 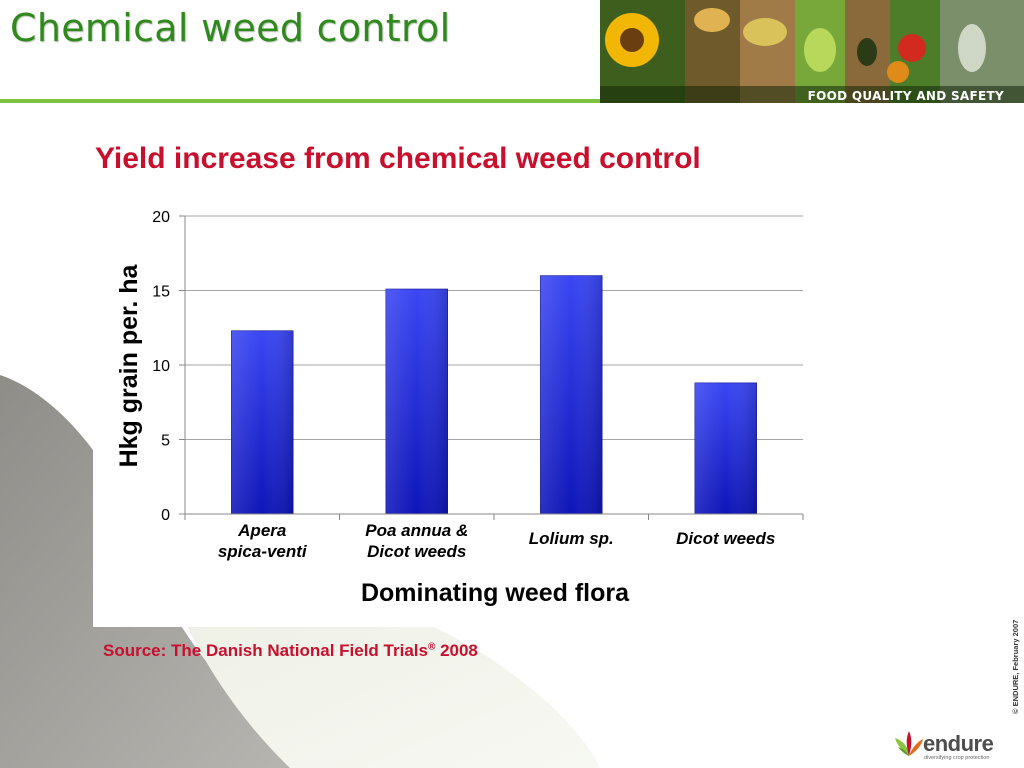 What do you see at coordinates (165, 515) in the screenshot?
I see `y-tick-label: 0` at bounding box center [165, 515].